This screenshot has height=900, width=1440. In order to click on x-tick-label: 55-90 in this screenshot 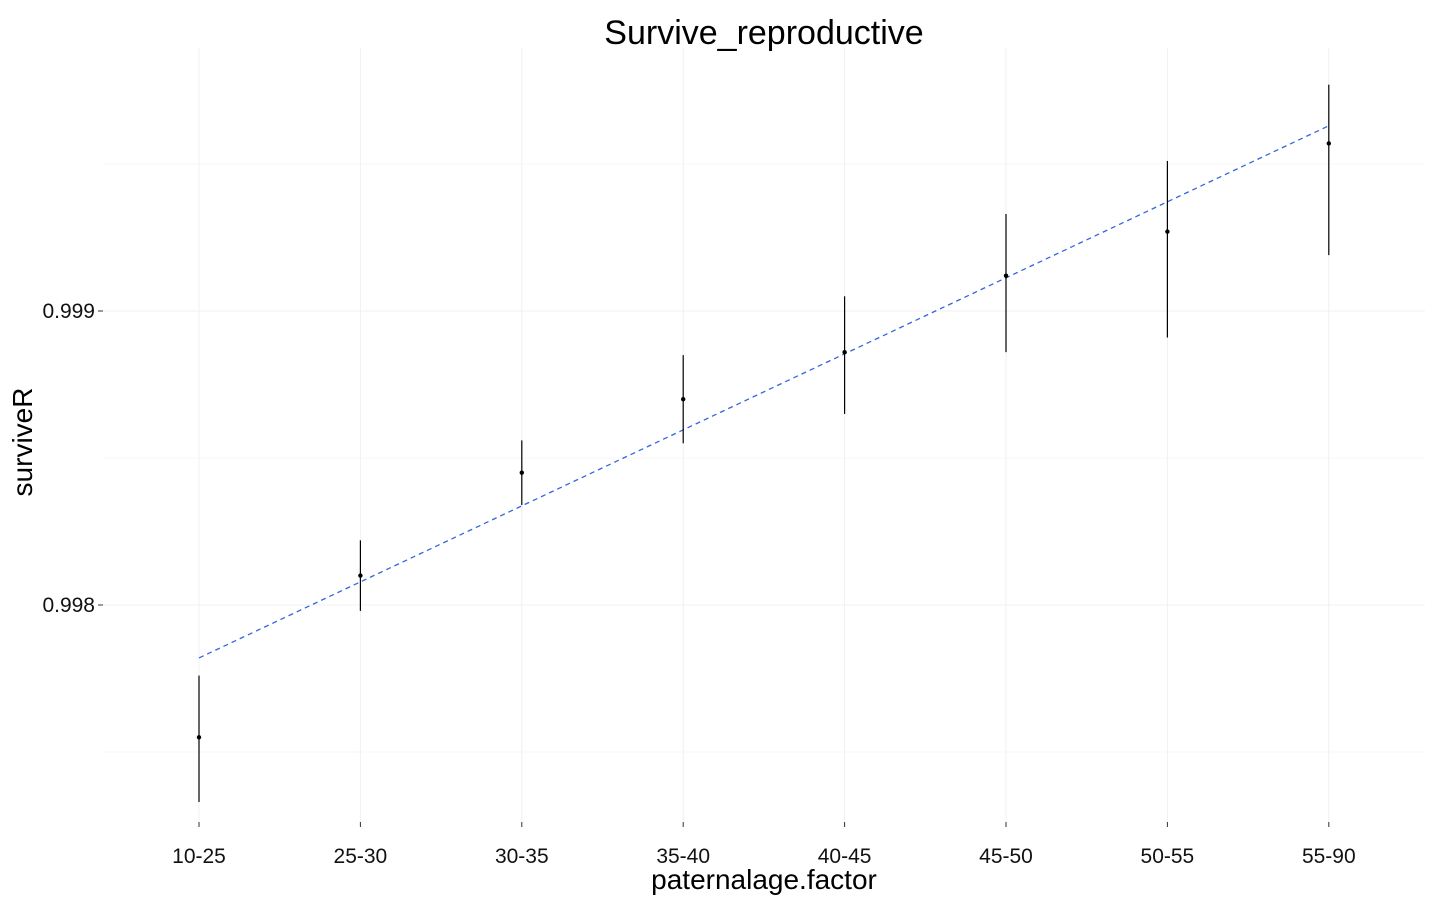, I will do `click(1329, 856)`.